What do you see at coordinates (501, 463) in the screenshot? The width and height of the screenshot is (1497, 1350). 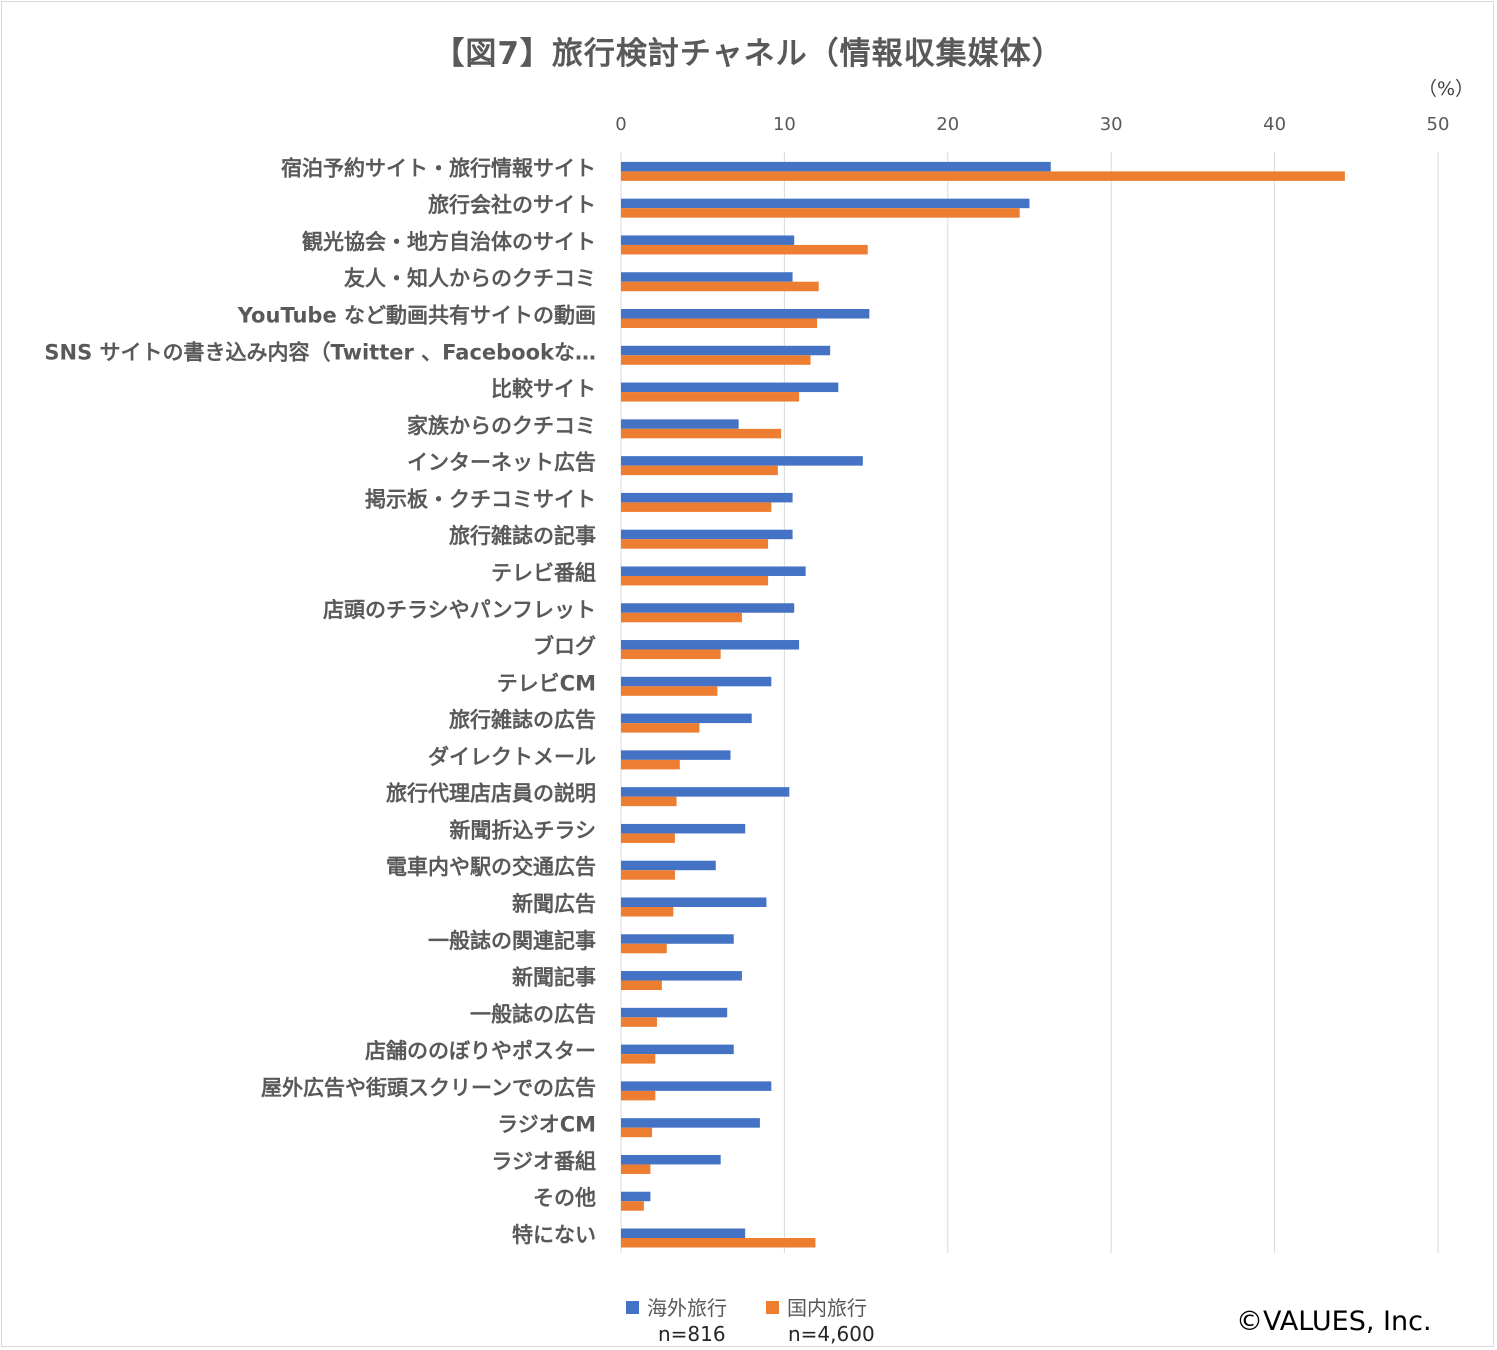 I see `category-label: インターネット広告` at bounding box center [501, 463].